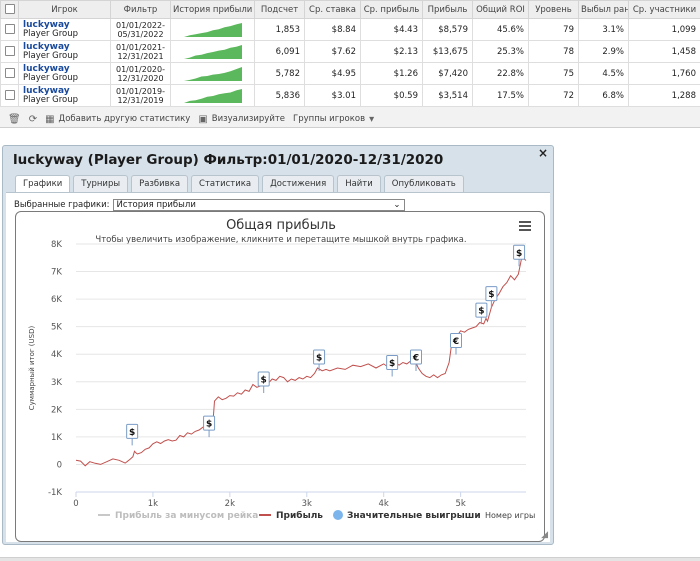 Image resolution: width=700 pixels, height=561 pixels. What do you see at coordinates (225, 184) in the screenshot?
I see `tab-3: Статистика` at bounding box center [225, 184].